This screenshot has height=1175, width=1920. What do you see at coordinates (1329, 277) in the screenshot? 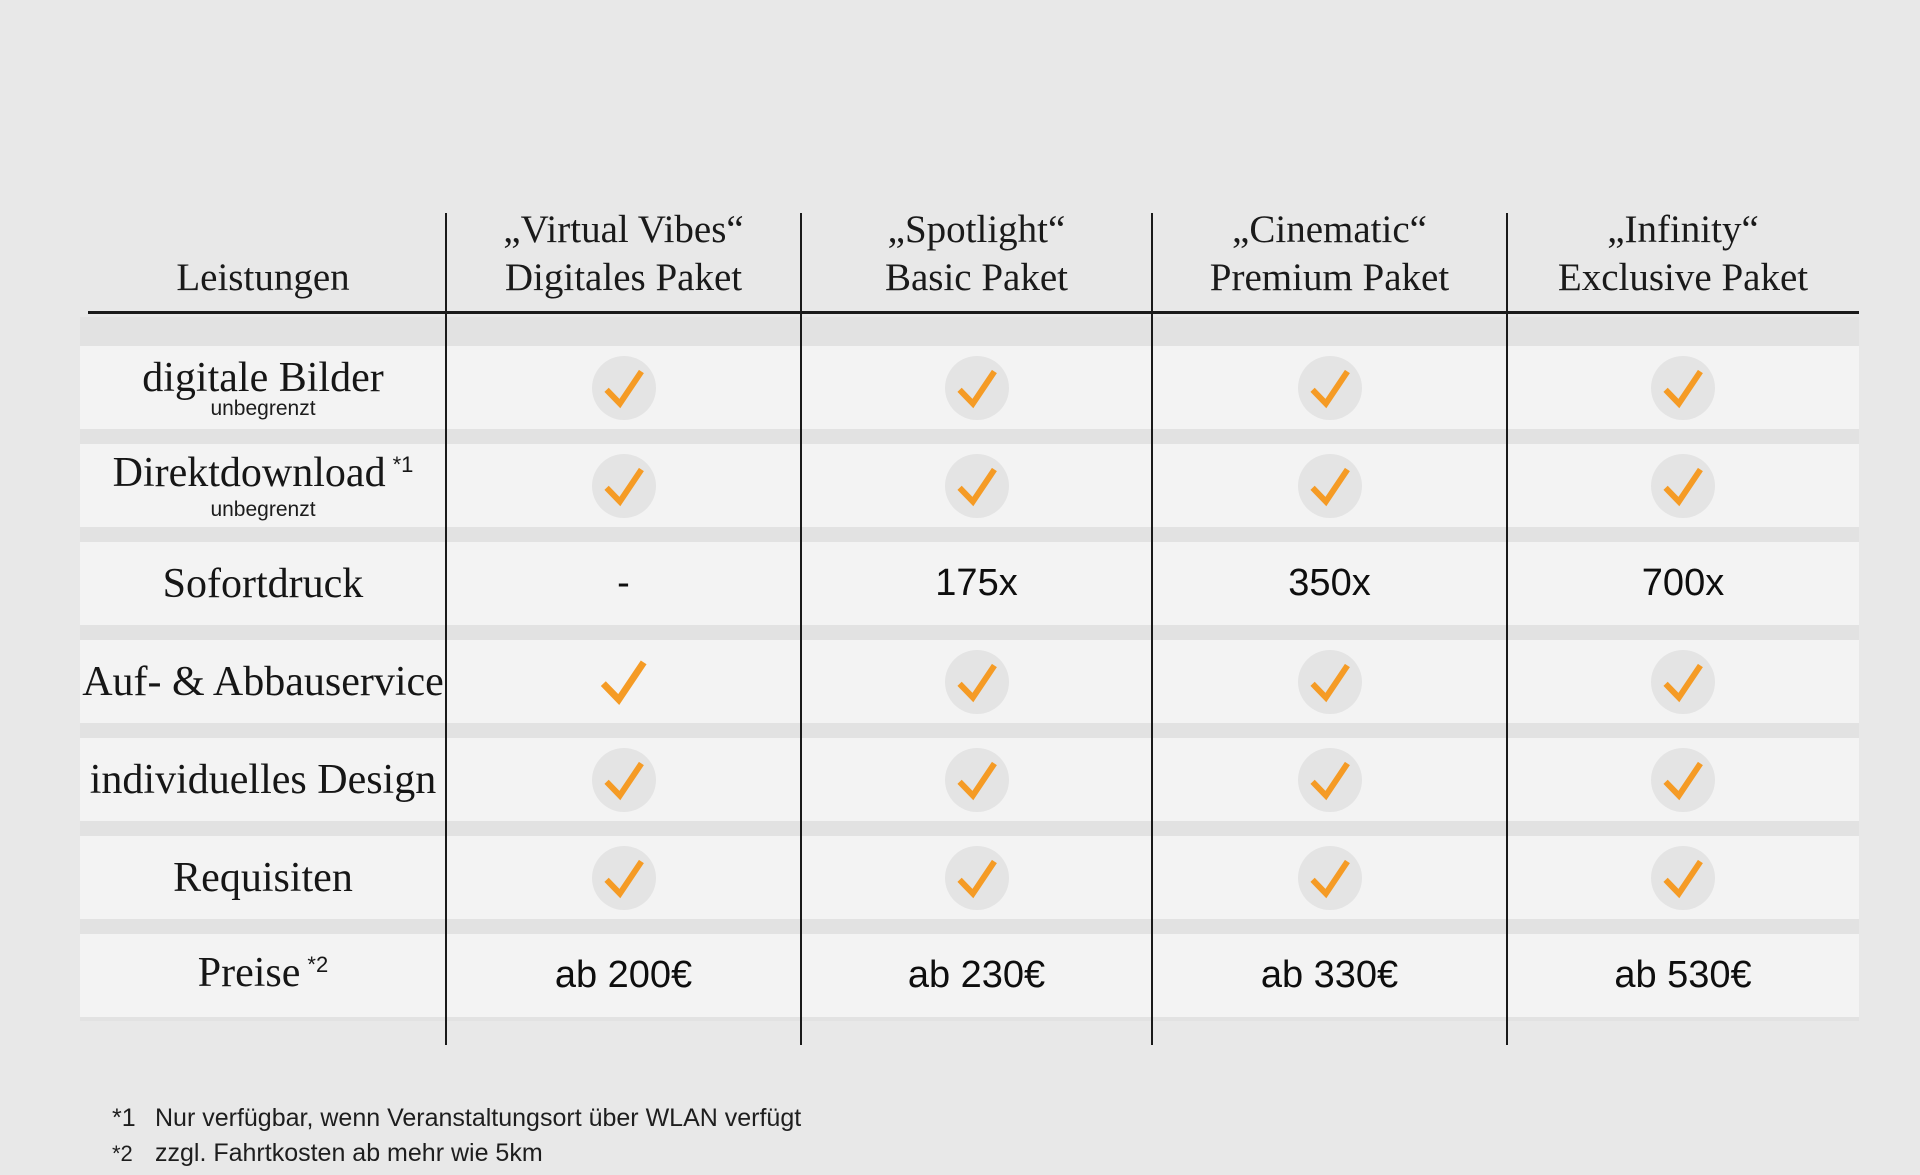
I see `package-tier: Premium Paket` at bounding box center [1329, 277].